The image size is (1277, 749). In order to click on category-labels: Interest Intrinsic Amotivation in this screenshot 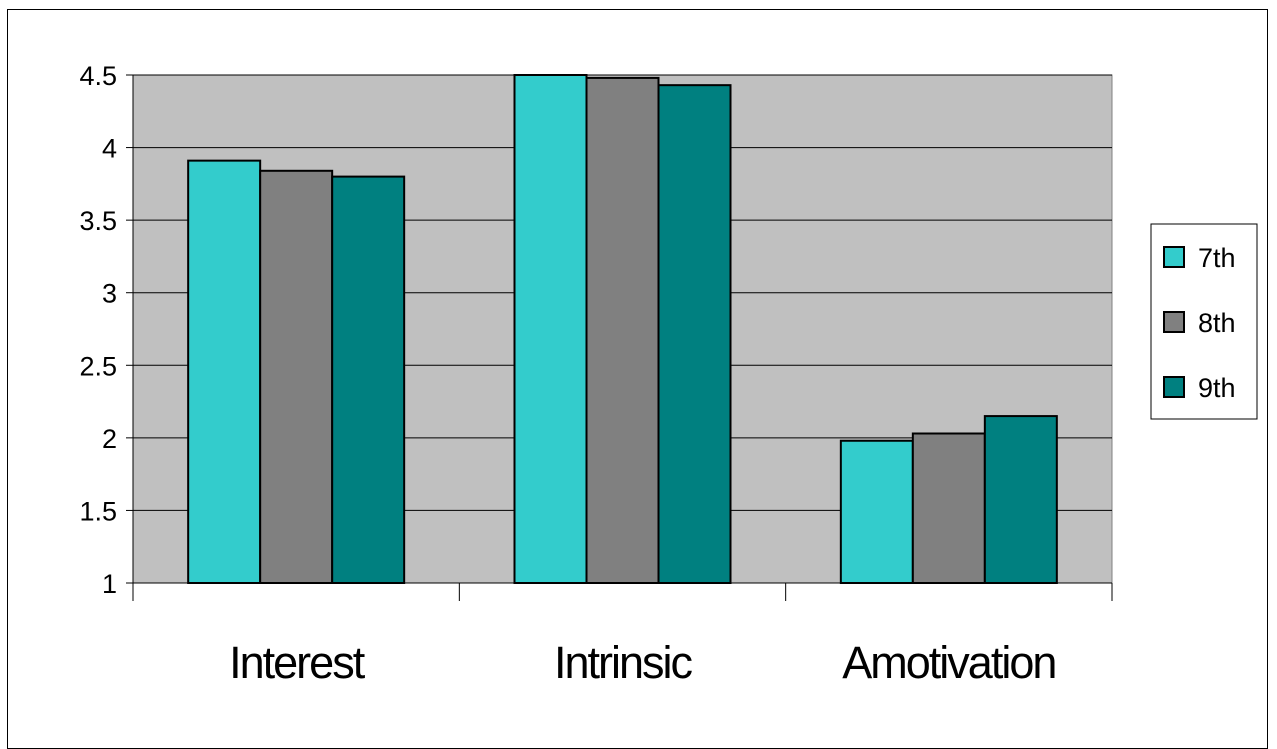, I will do `click(643, 662)`.